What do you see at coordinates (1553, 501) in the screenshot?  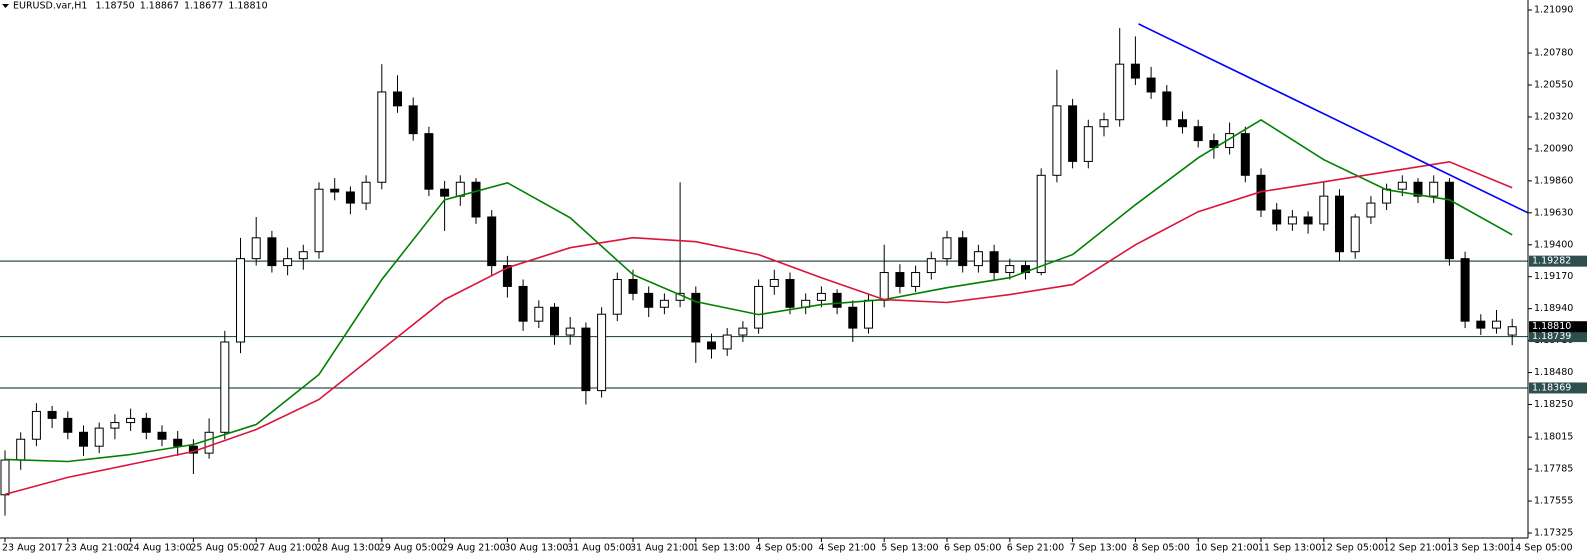 I see `y-tick-label: 1.17555` at bounding box center [1553, 501].